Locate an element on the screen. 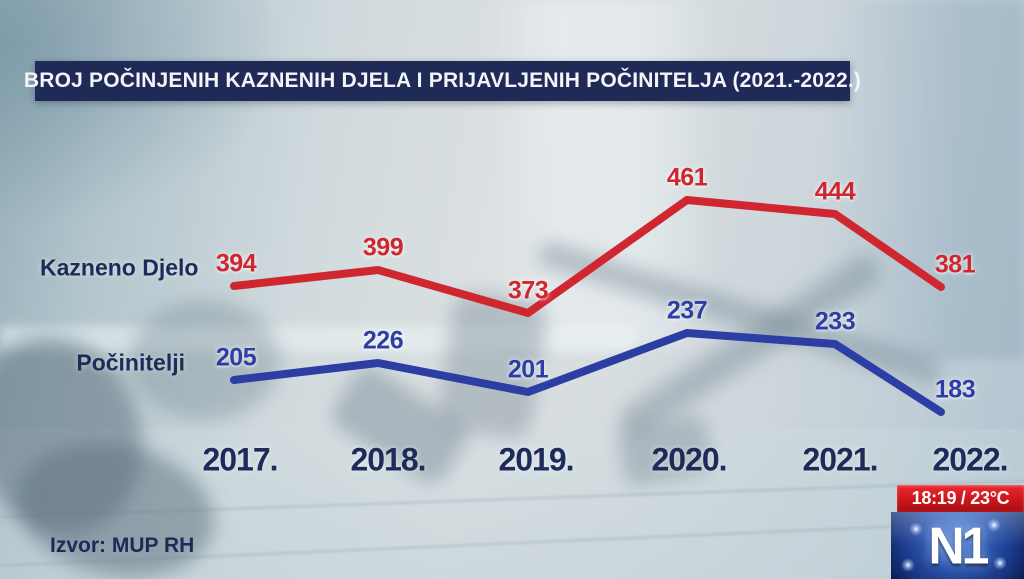 The image size is (1024, 579). value-label-počinitelji: 183 is located at coordinates (955, 389).